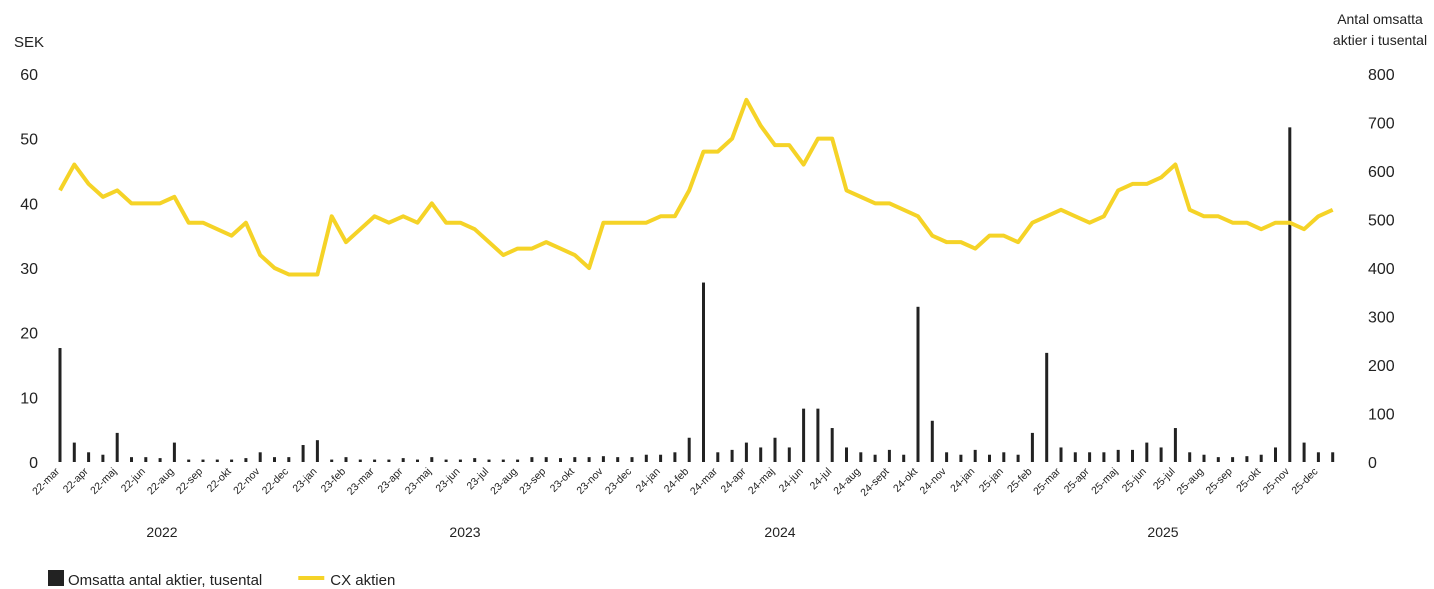 The image size is (1434, 589). What do you see at coordinates (76, 480) in the screenshot?
I see `x-tick-label: 22-apr` at bounding box center [76, 480].